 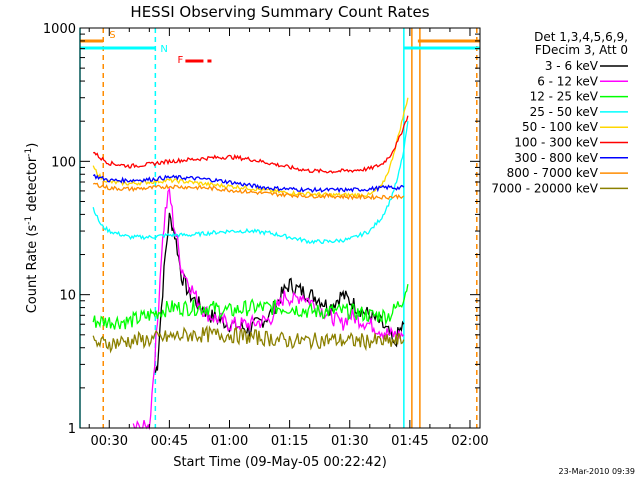 I want to click on annotation-s: S, so click(x=112, y=35).